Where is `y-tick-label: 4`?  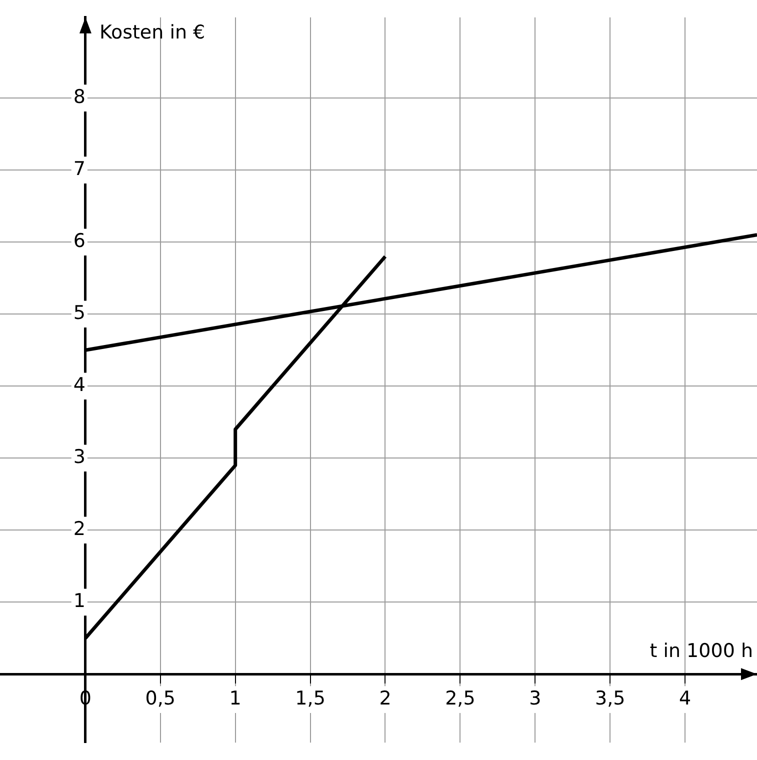
y-tick-label: 4 is located at coordinates (79, 385).